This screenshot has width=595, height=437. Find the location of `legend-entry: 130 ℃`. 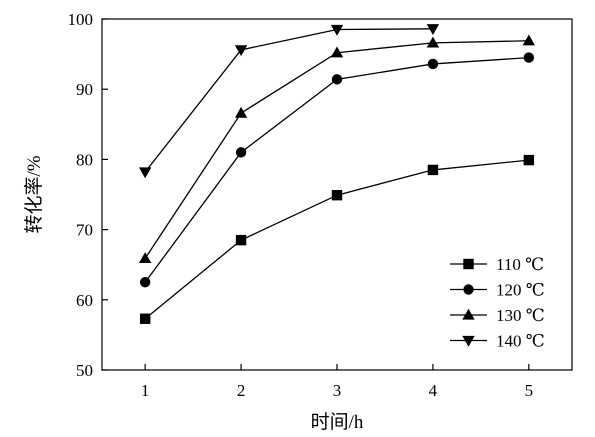

legend-entry: 130 ℃ is located at coordinates (497, 315).